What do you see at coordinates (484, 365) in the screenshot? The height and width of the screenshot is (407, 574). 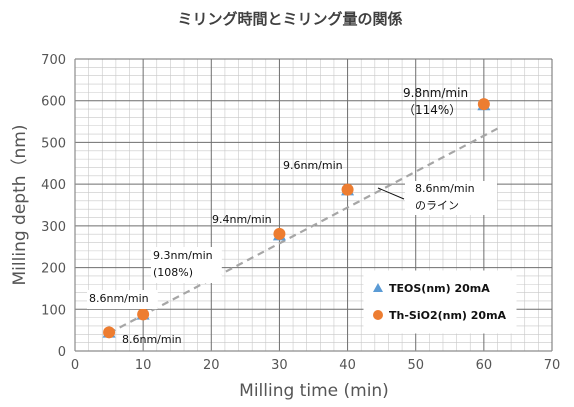 I see `x-tick-label: 60` at bounding box center [484, 365].